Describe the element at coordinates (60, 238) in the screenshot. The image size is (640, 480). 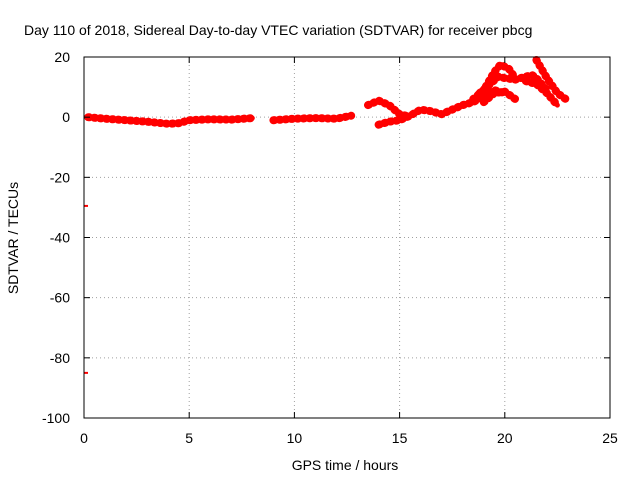
I see `y-tick-label: -40` at that location.